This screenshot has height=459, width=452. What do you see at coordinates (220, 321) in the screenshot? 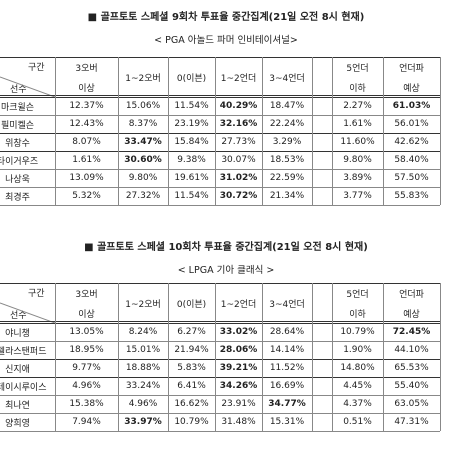
I see `header-line` at bounding box center [220, 321].